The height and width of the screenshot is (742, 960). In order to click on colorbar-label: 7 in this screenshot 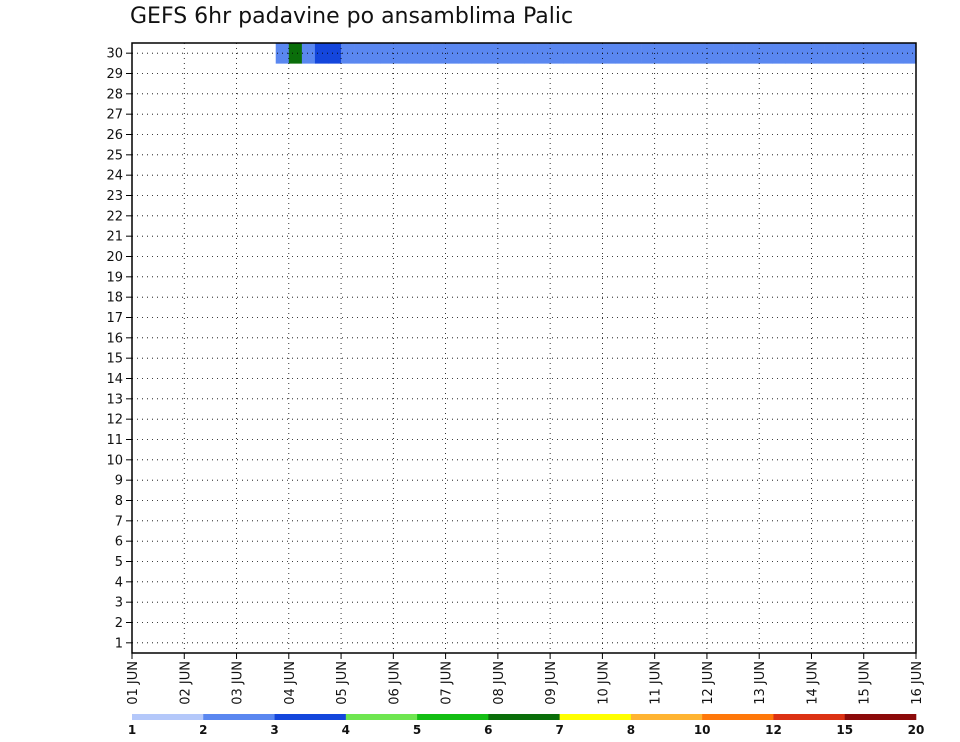, I will do `click(559, 730)`.